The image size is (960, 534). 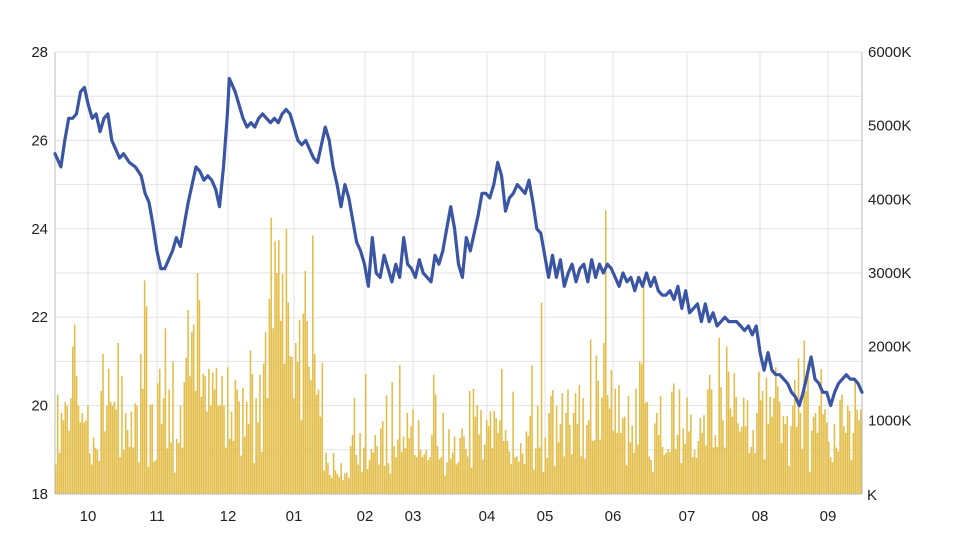 What do you see at coordinates (760, 516) in the screenshot?
I see `x-tick-label: 08` at bounding box center [760, 516].